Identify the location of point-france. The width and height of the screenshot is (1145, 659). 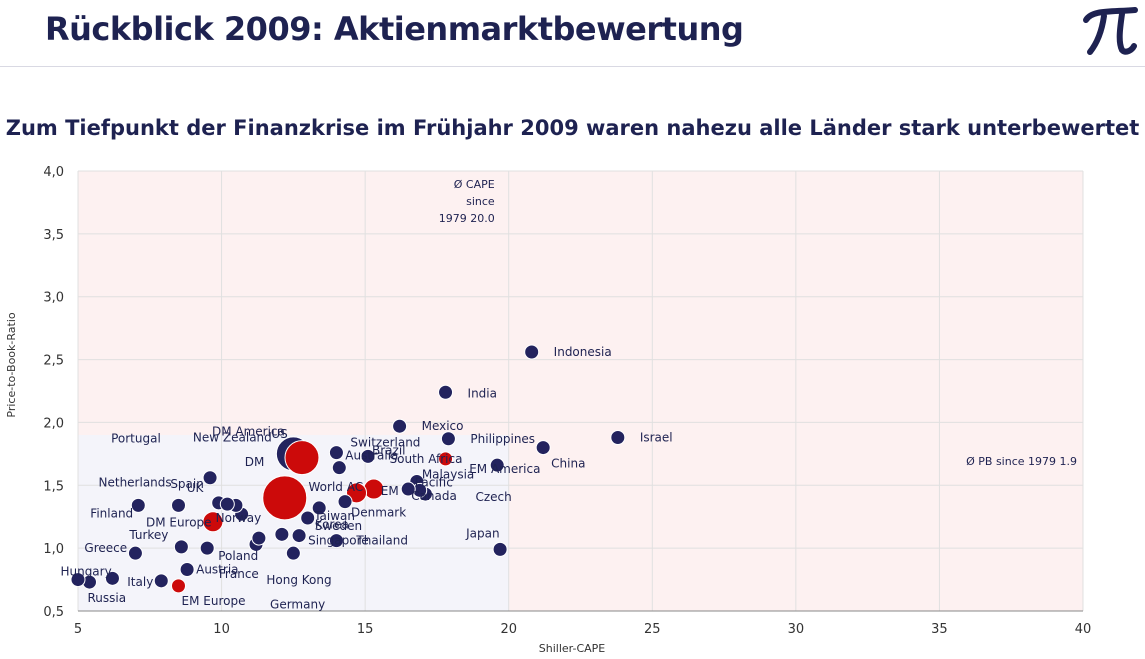
(259, 538).